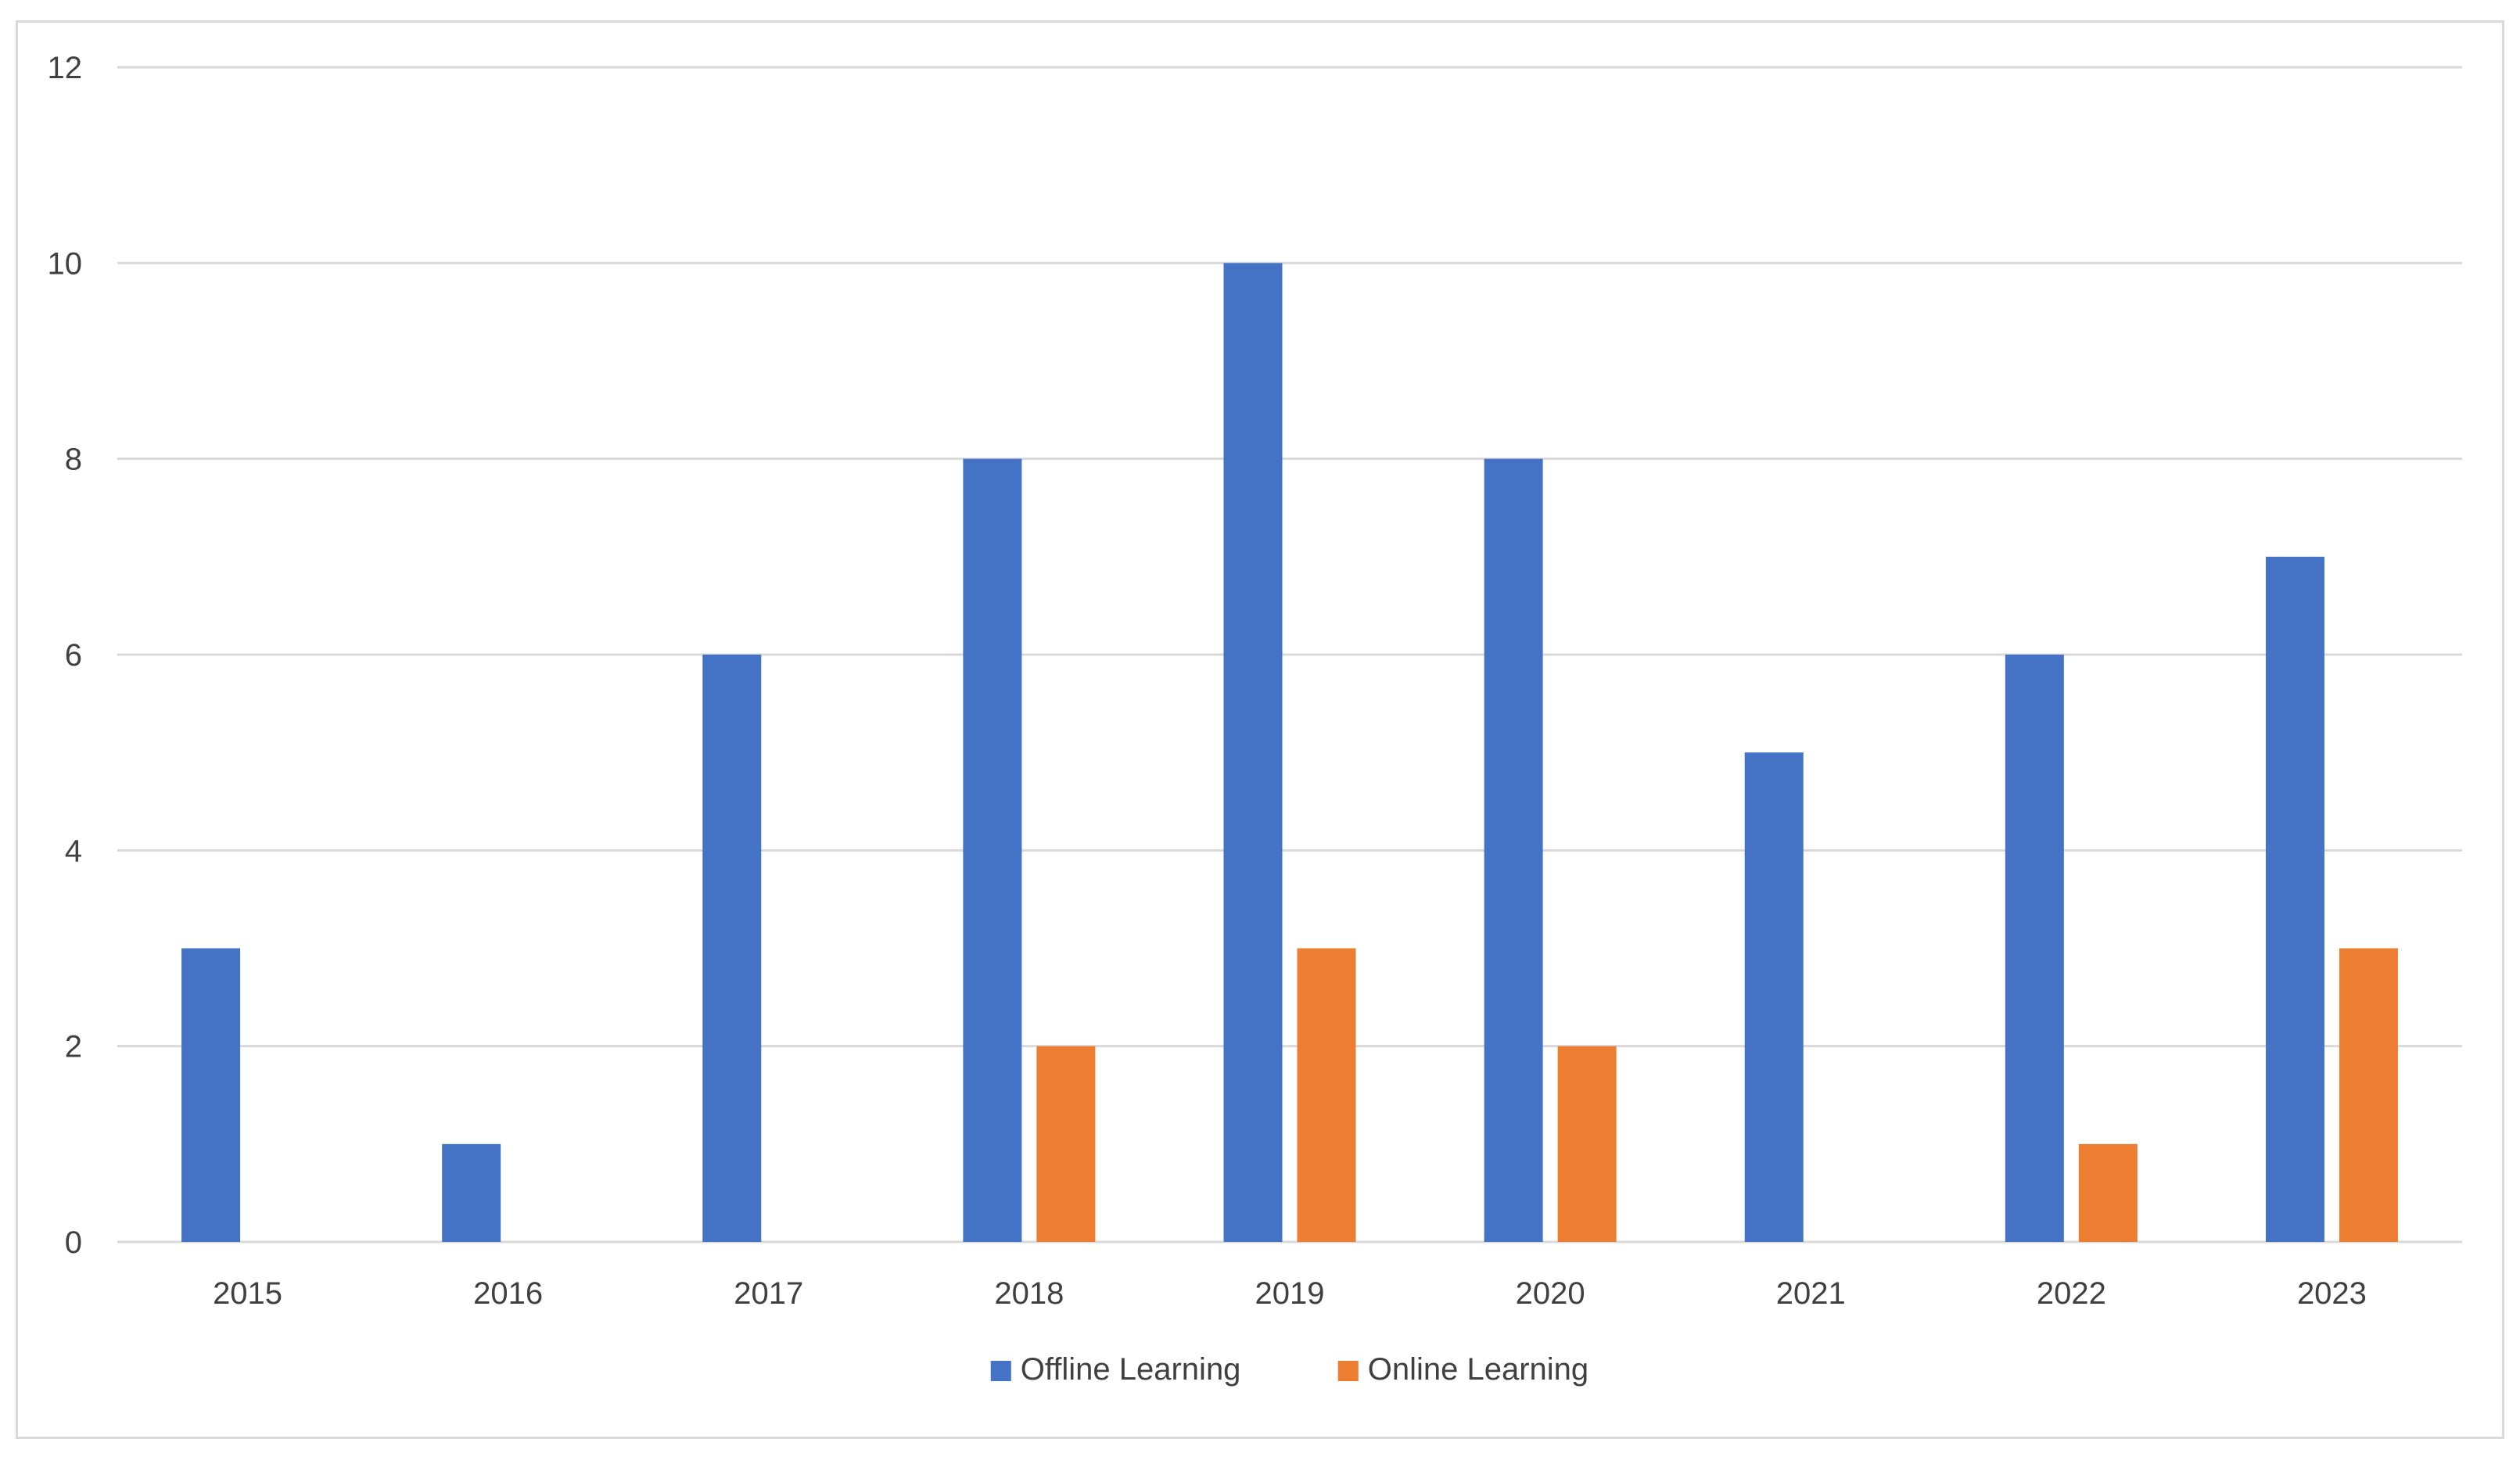 The image size is (2520, 1457). What do you see at coordinates (2108, 1192) in the screenshot?
I see `bar-online-learning-2022` at bounding box center [2108, 1192].